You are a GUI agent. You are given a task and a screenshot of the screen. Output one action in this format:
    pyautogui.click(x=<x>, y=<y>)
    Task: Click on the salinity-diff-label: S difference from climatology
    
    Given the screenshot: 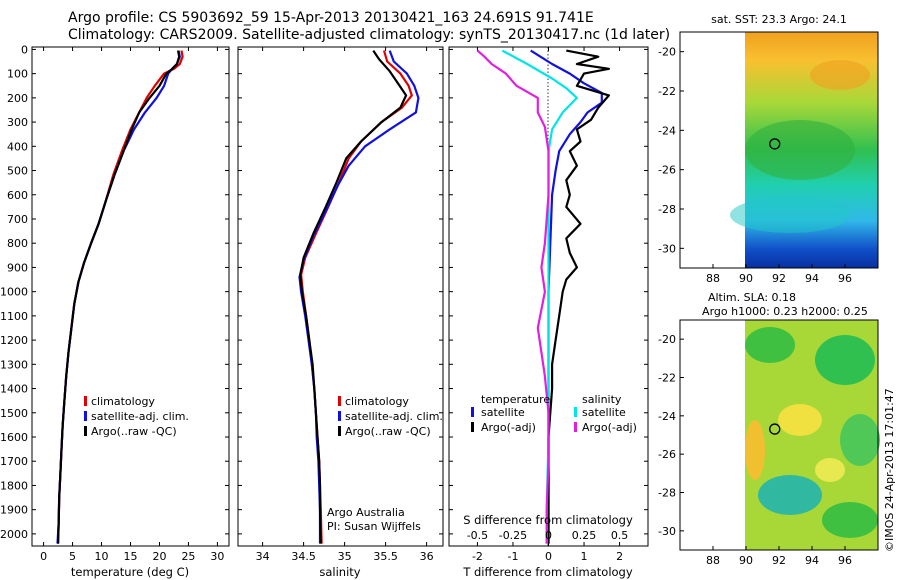 What is the action you would take?
    pyautogui.click(x=548, y=520)
    